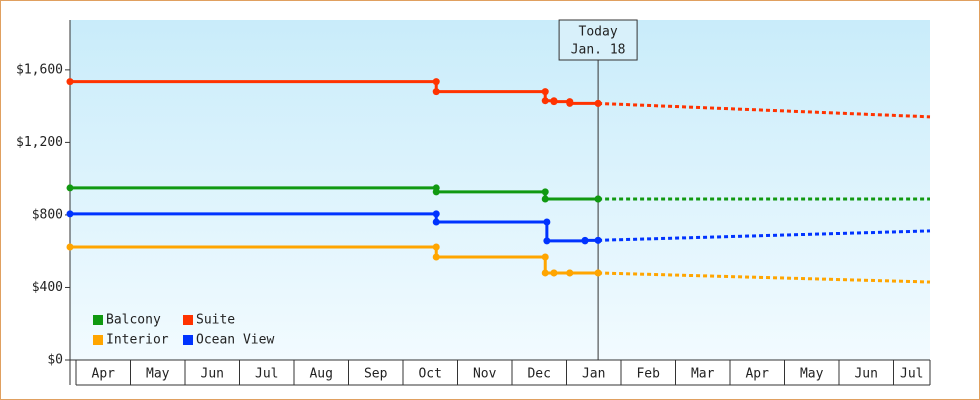  Describe the element at coordinates (320, 374) in the screenshot. I see `x-tick-label: Aug` at that location.